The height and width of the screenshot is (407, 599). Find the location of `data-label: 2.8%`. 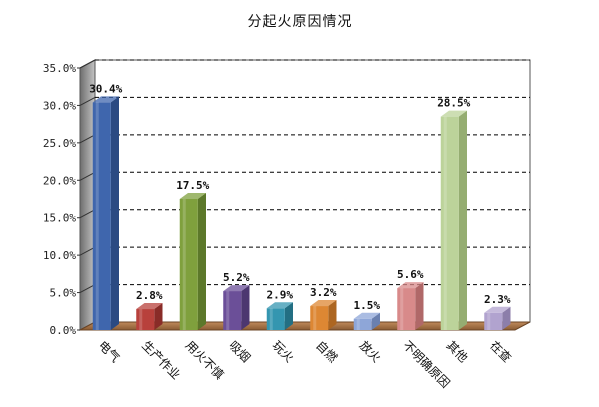

data-label: 2.8% is located at coordinates (149, 295).